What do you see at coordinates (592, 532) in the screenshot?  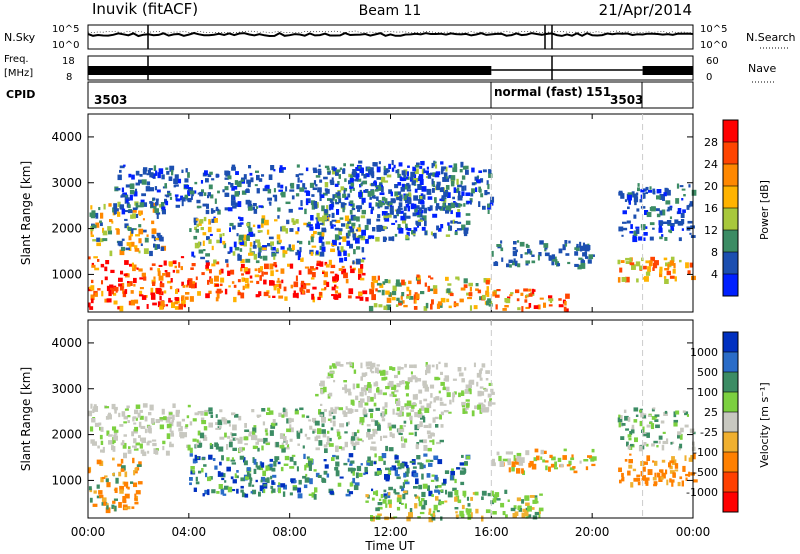 I see `x-tick-label: 20:00` at bounding box center [592, 532].